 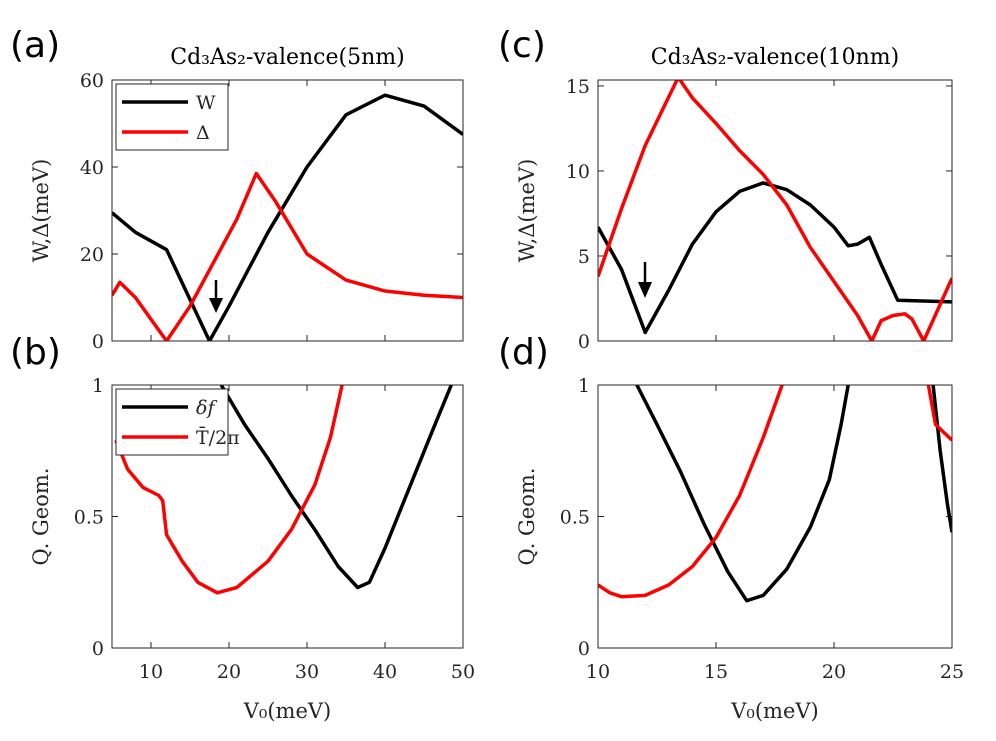 I want to click on chart-title: Cd₃As₂-valence(10nm), so click(x=775, y=57).